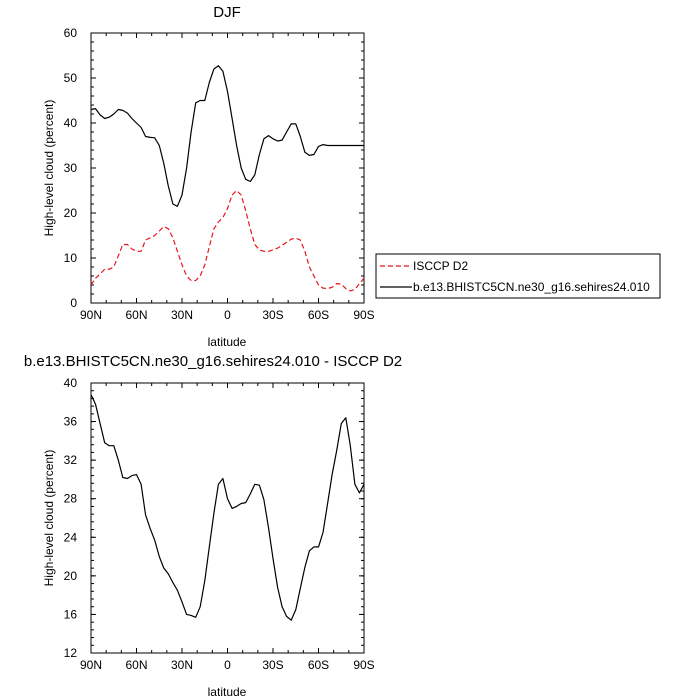 This screenshot has width=700, height=700. Describe the element at coordinates (49, 168) in the screenshot. I see `top-y-axis-label: High-level cloud (percent)` at that location.